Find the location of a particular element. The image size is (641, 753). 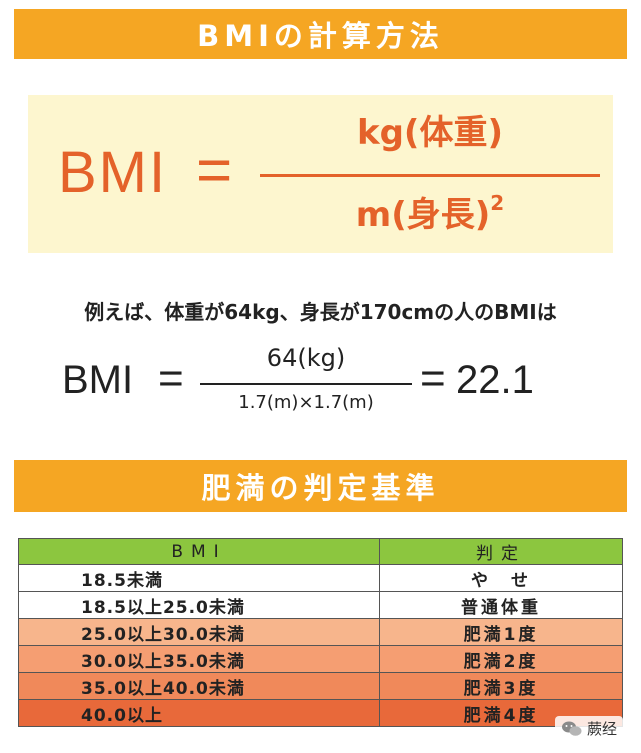

example-fraction-bar is located at coordinates (306, 384).